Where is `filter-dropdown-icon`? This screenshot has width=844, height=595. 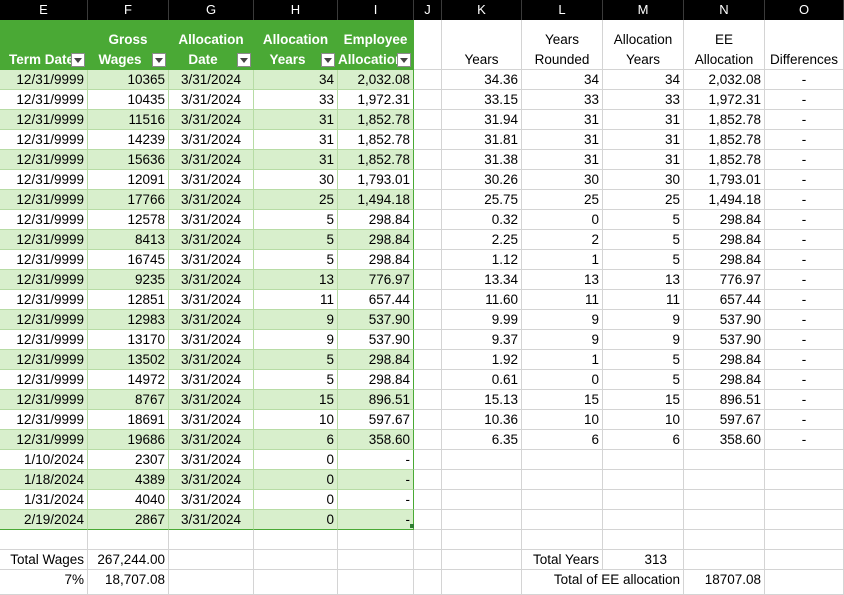
filter-dropdown-icon is located at coordinates (244, 60).